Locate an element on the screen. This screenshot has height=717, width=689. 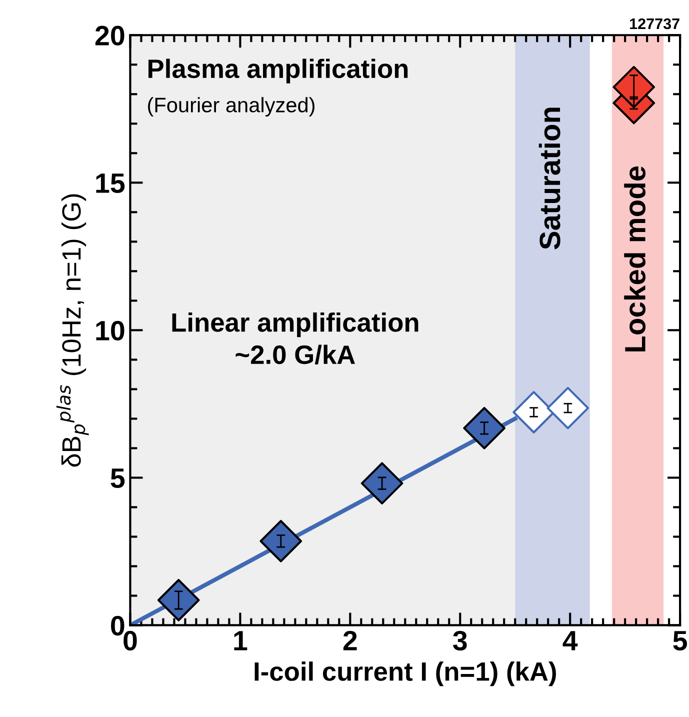
x-tick-label: 3 is located at coordinates (460, 640).